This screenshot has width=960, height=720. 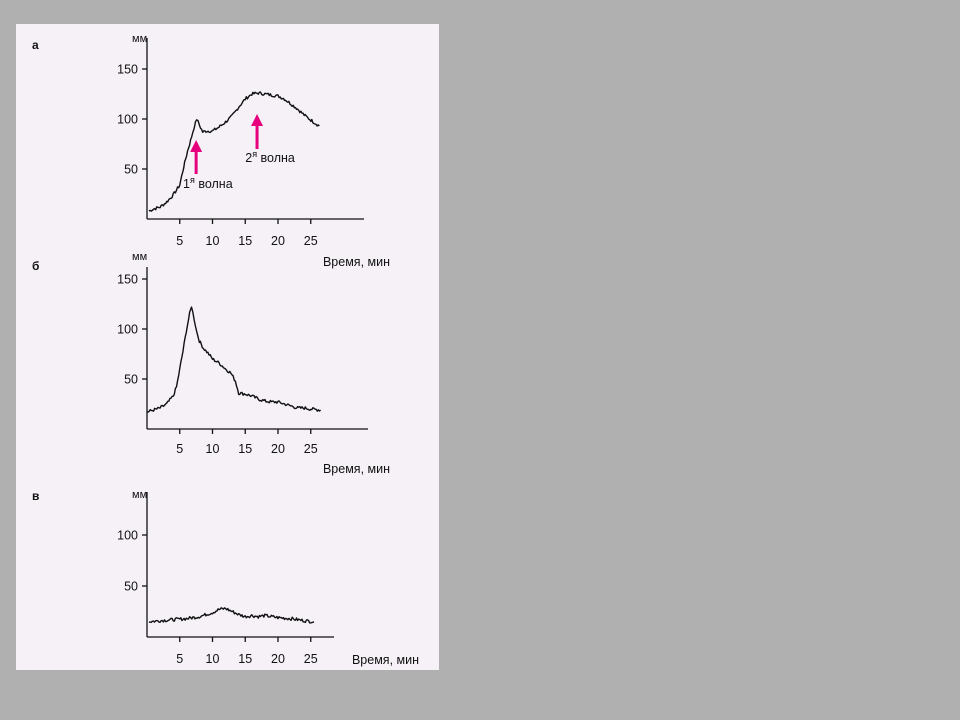 I want to click on annotation-label-1: 1я волна, so click(x=208, y=183).